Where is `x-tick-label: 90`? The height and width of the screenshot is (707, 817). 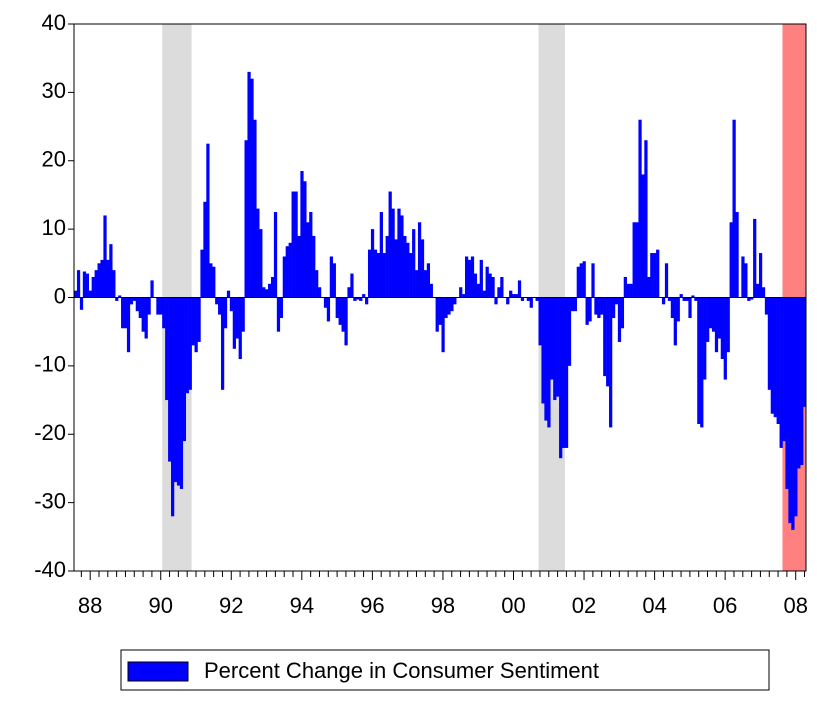
x-tick-label: 90 is located at coordinates (160, 605).